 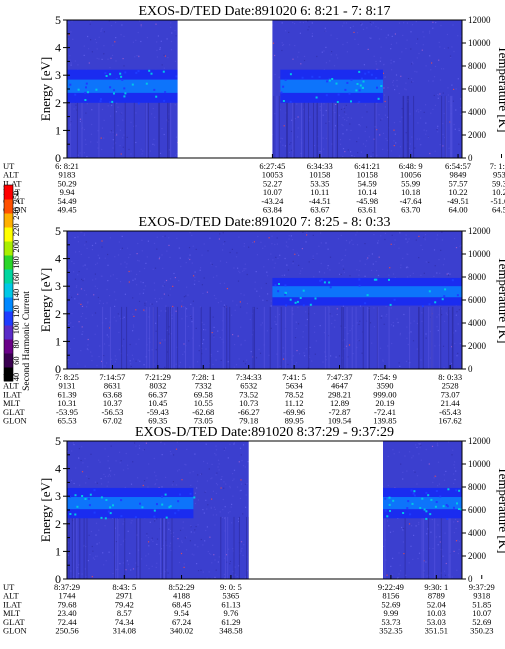 What do you see at coordinates (367, 210) in the screenshot?
I see `ephemeris-value: 63.61` at bounding box center [367, 210].